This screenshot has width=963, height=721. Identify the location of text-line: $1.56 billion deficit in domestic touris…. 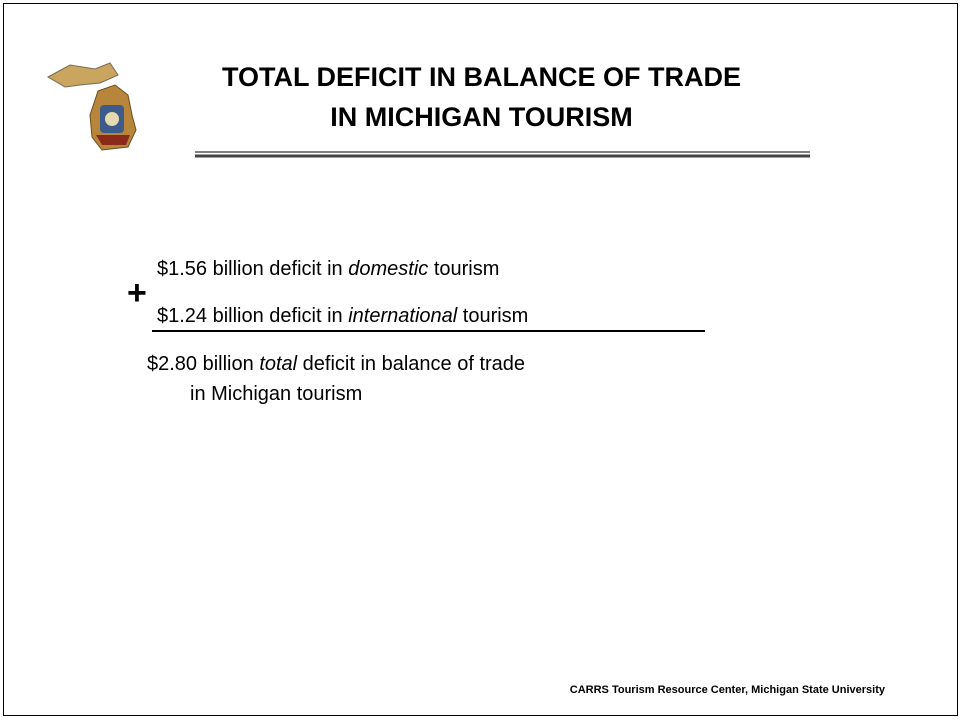
(328, 269).